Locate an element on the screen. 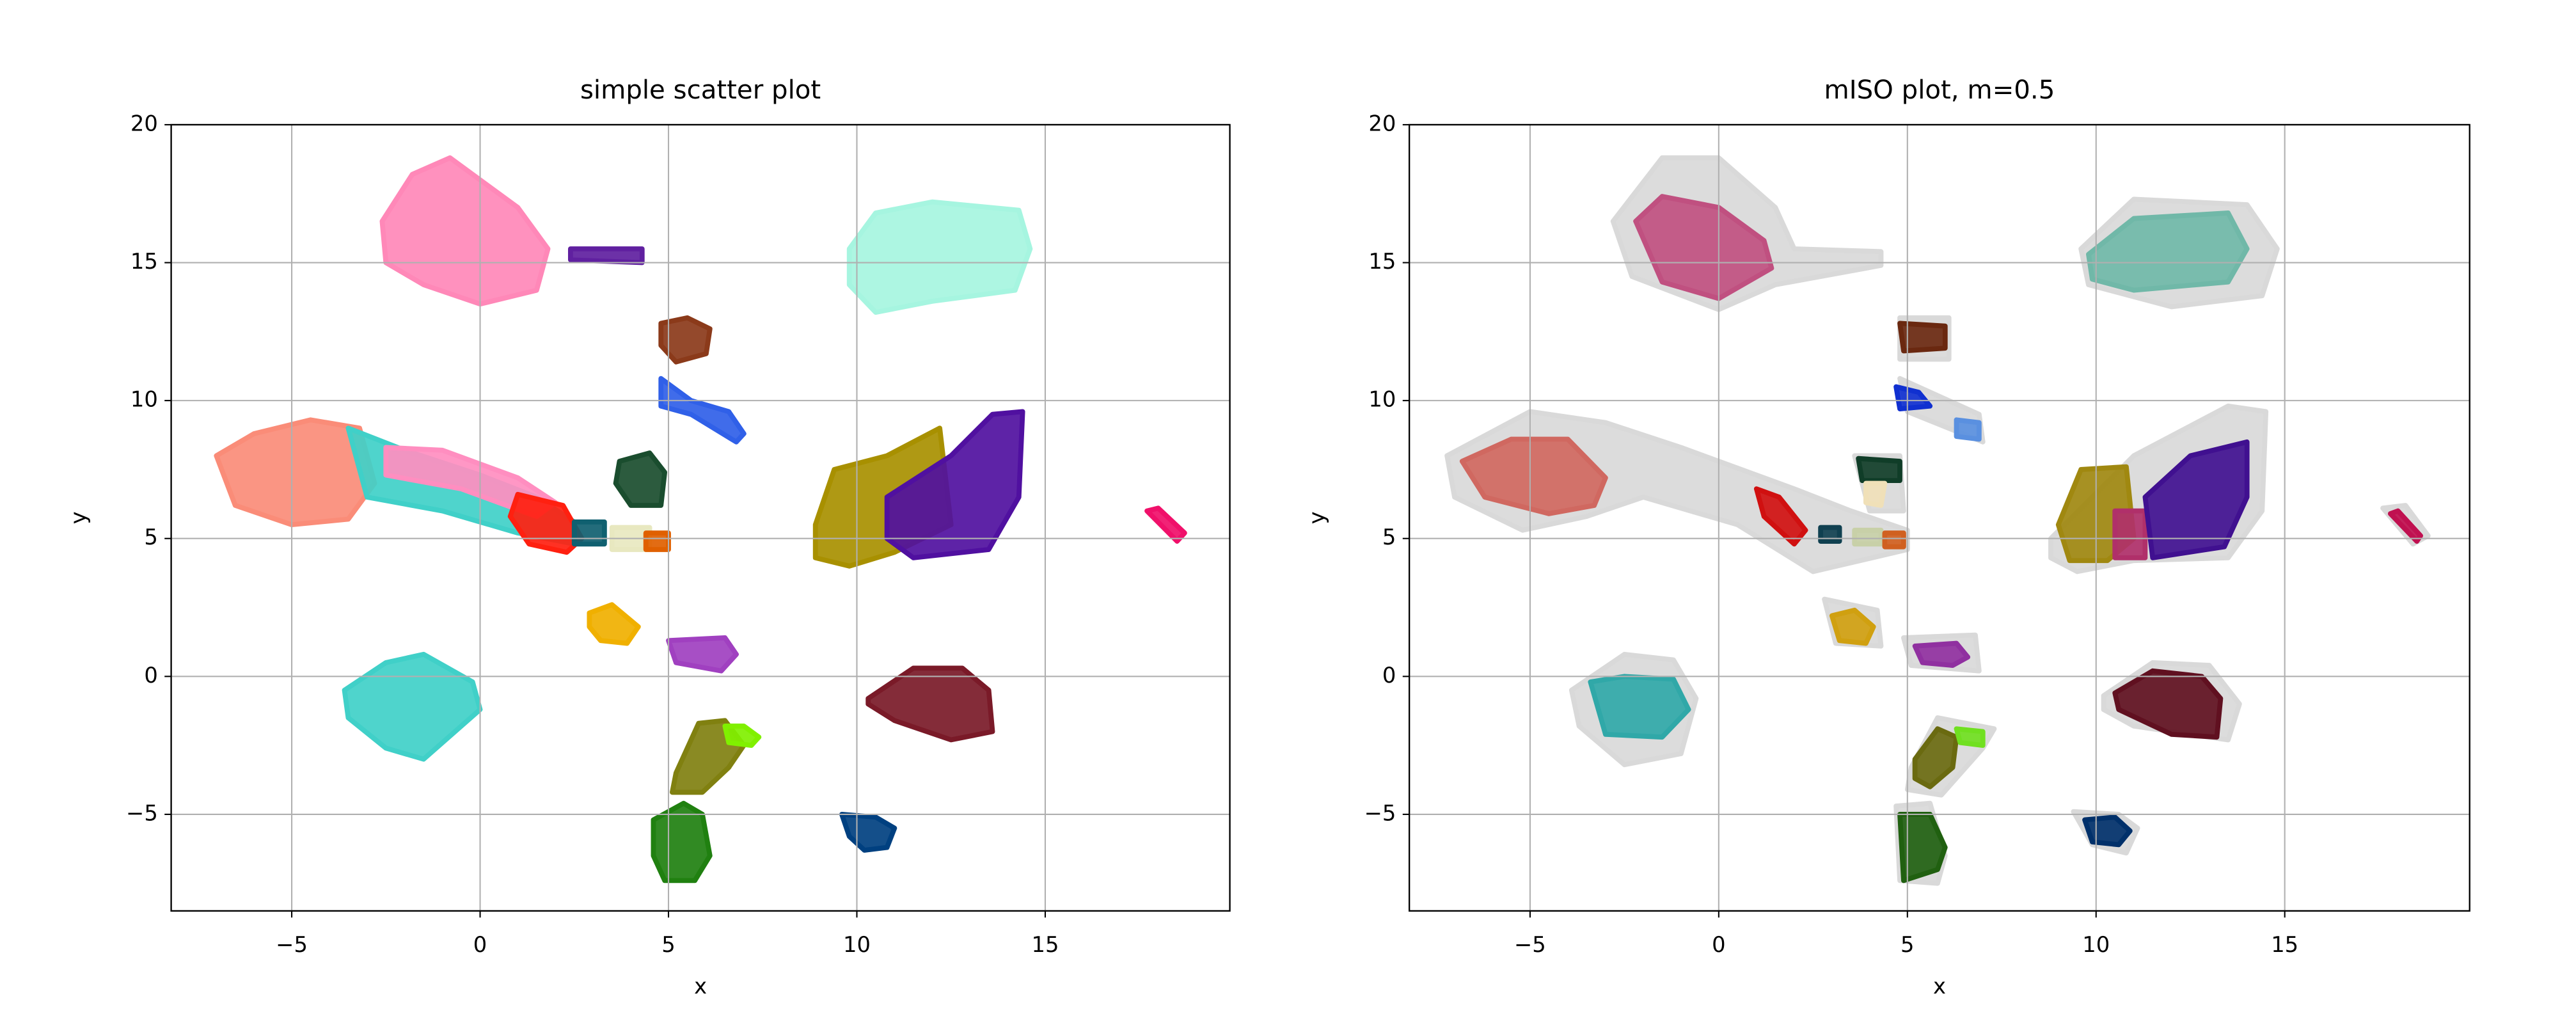 The height and width of the screenshot is (1014, 2576). chart-title: simple scatter plot is located at coordinates (700, 90).